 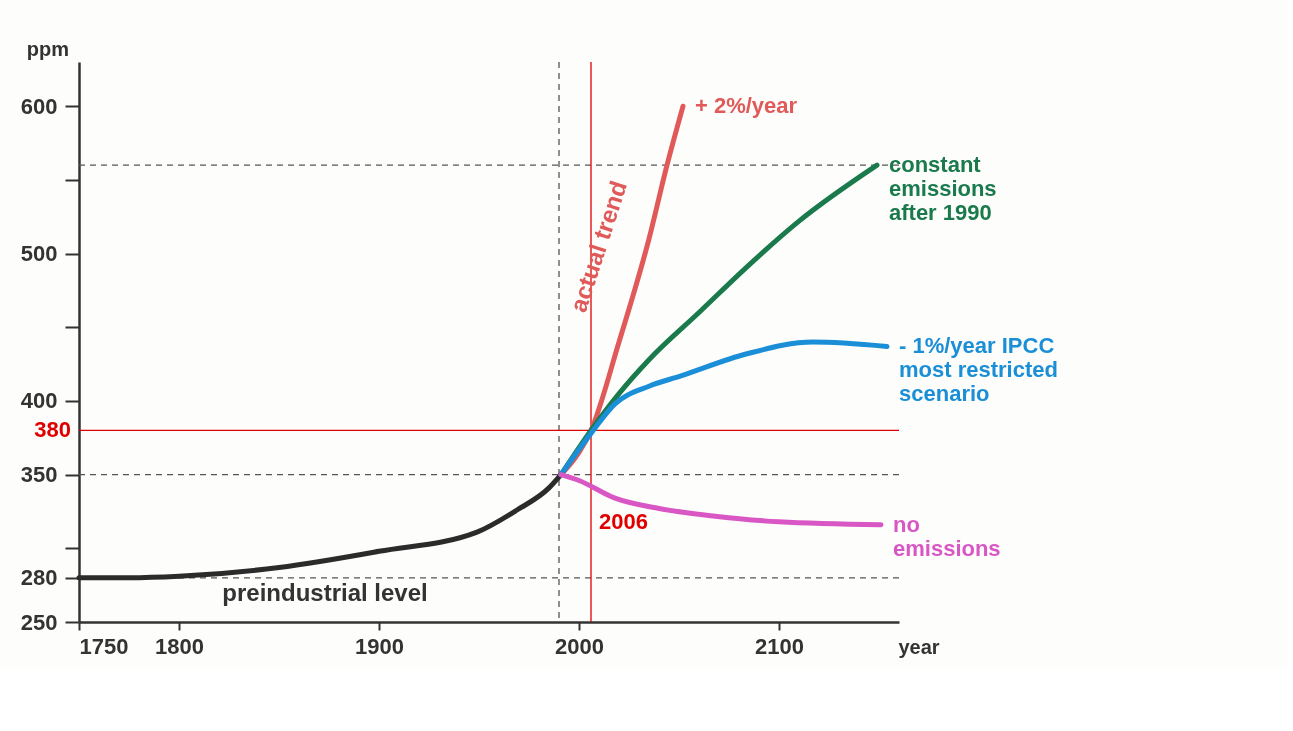 What do you see at coordinates (39, 475) in the screenshot?
I see `y-tick-label: 350` at bounding box center [39, 475].